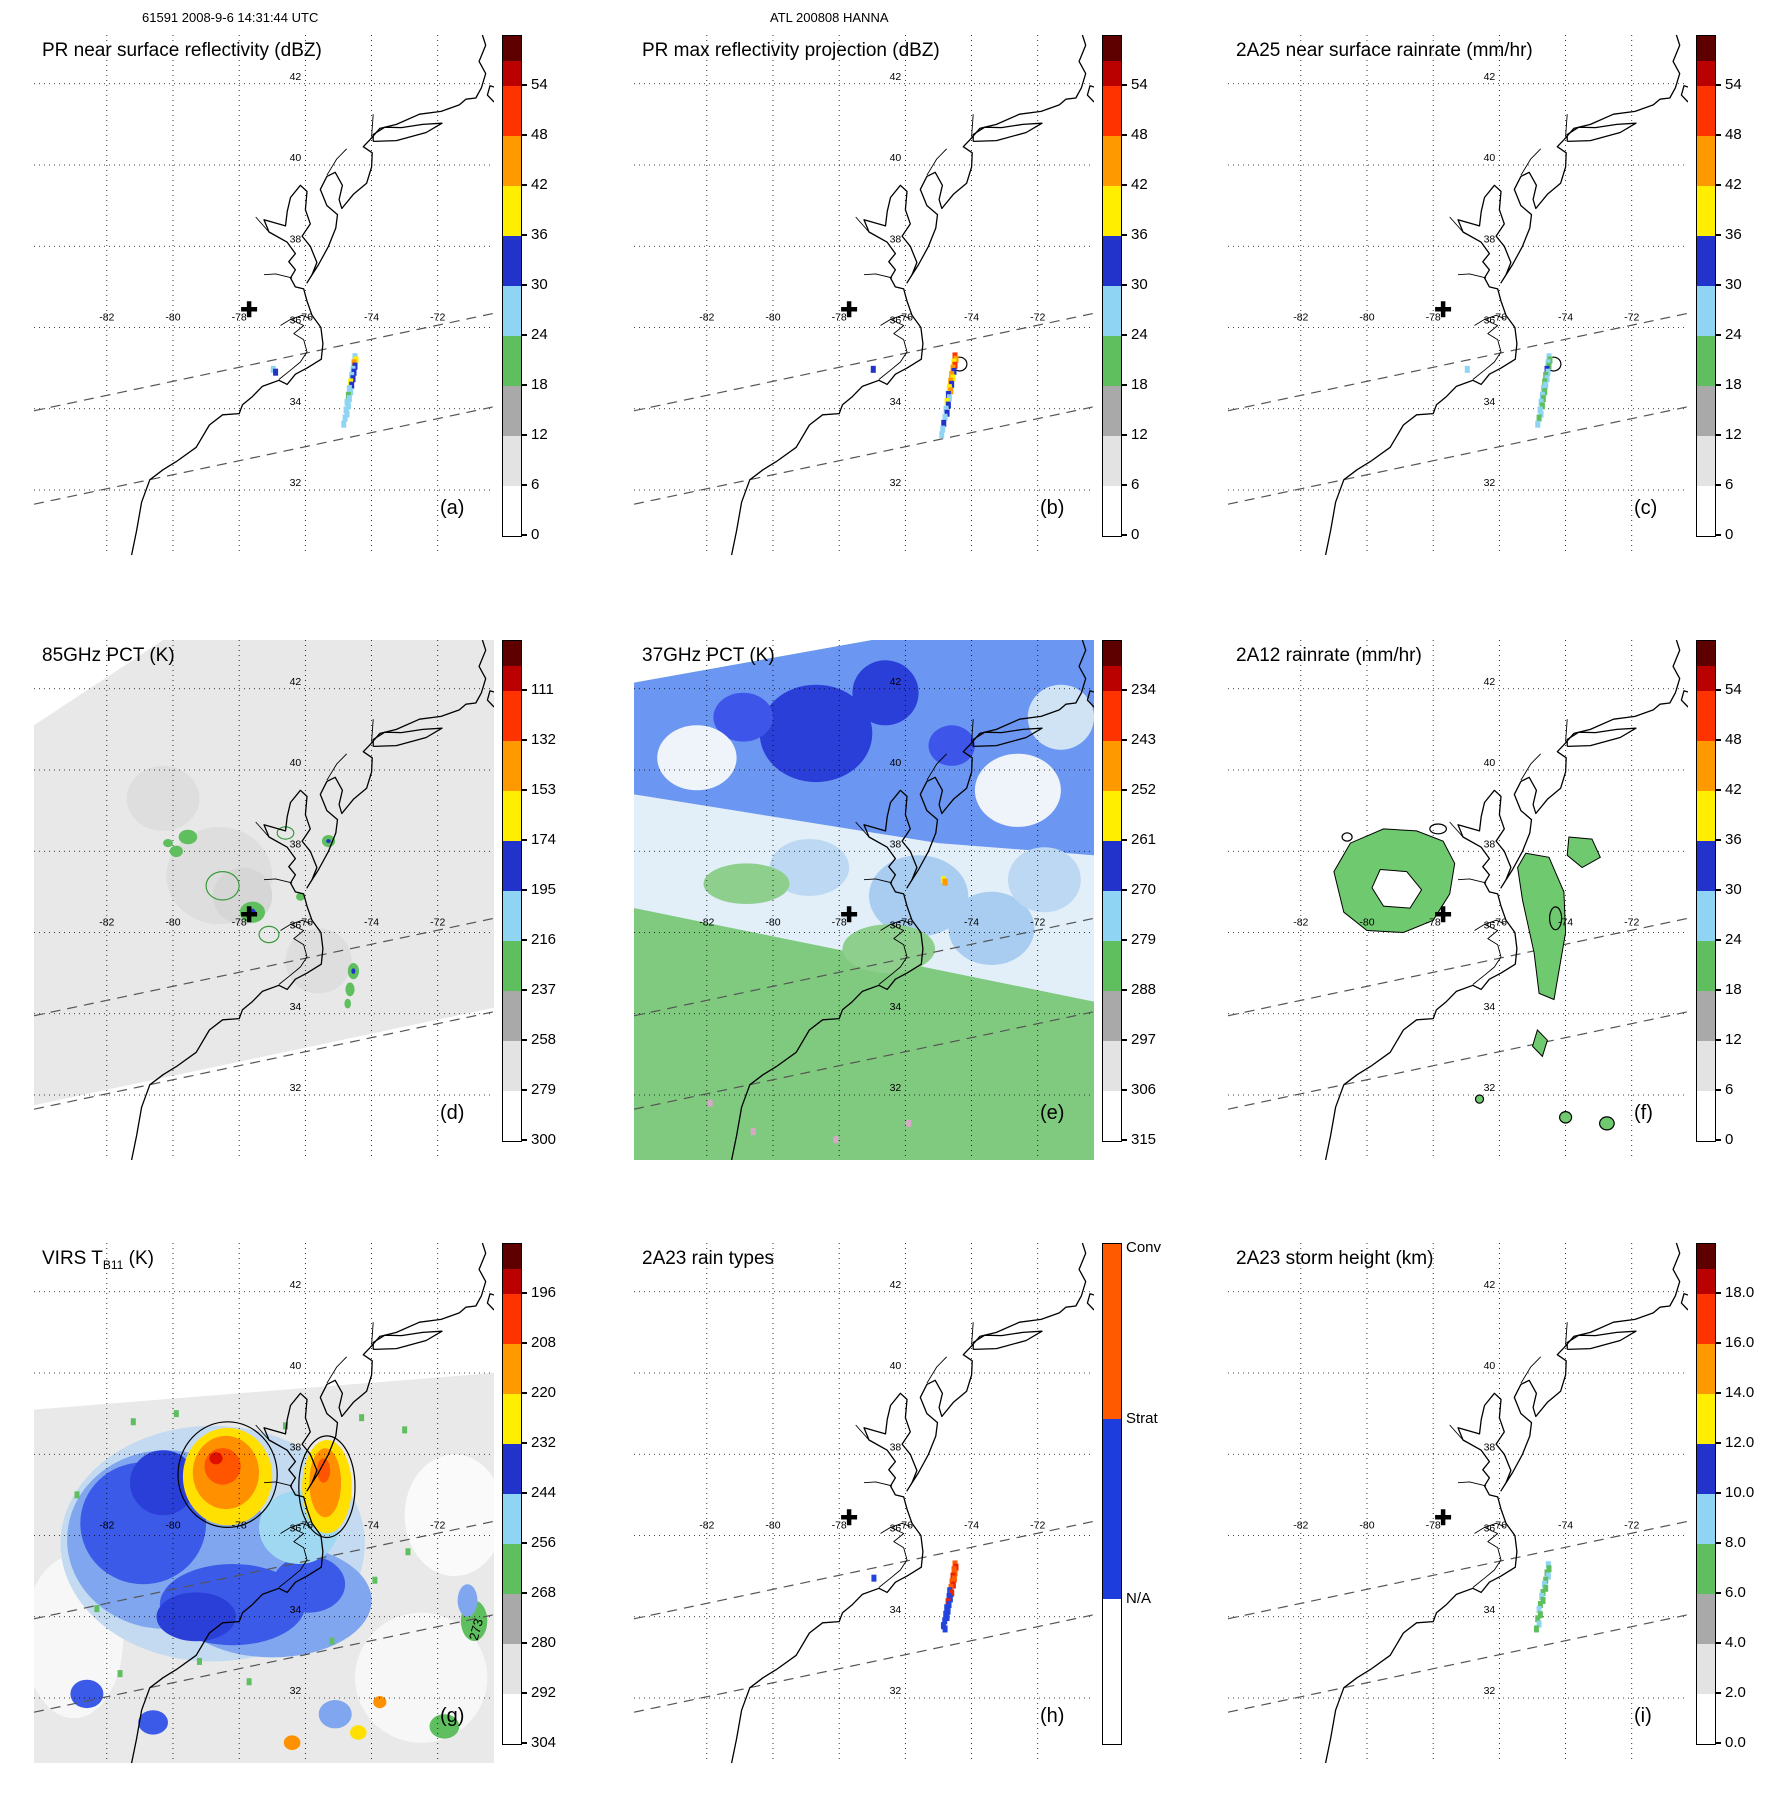 The height and width of the screenshot is (1808, 1771). What do you see at coordinates (1144, 1139) in the screenshot?
I see `colorbar-tick-label: 315` at bounding box center [1144, 1139].